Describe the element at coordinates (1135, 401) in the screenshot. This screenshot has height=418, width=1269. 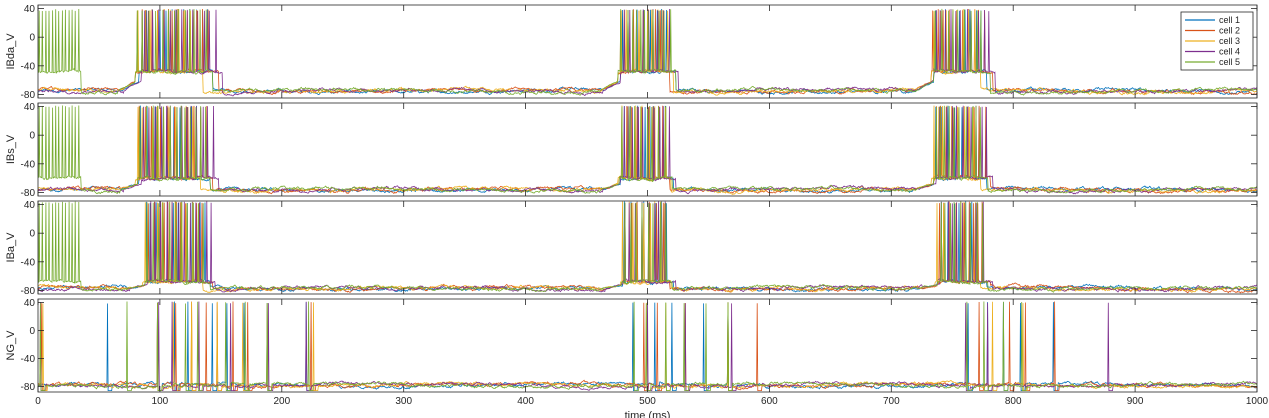
I see `x-tick-label: 900` at that location.